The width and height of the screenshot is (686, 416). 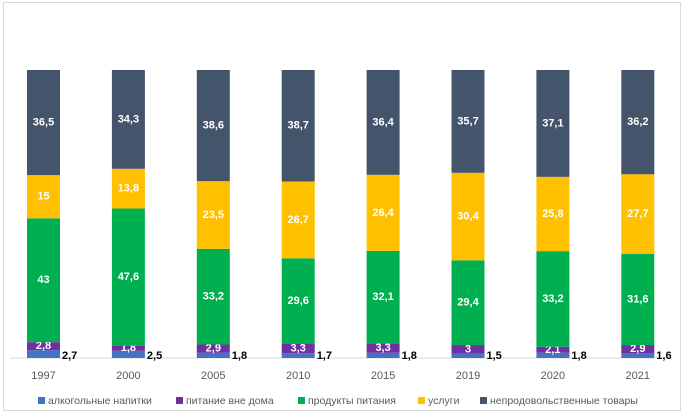 What do you see at coordinates (154, 356) in the screenshot?
I see `data-label: 2,5` at bounding box center [154, 356].